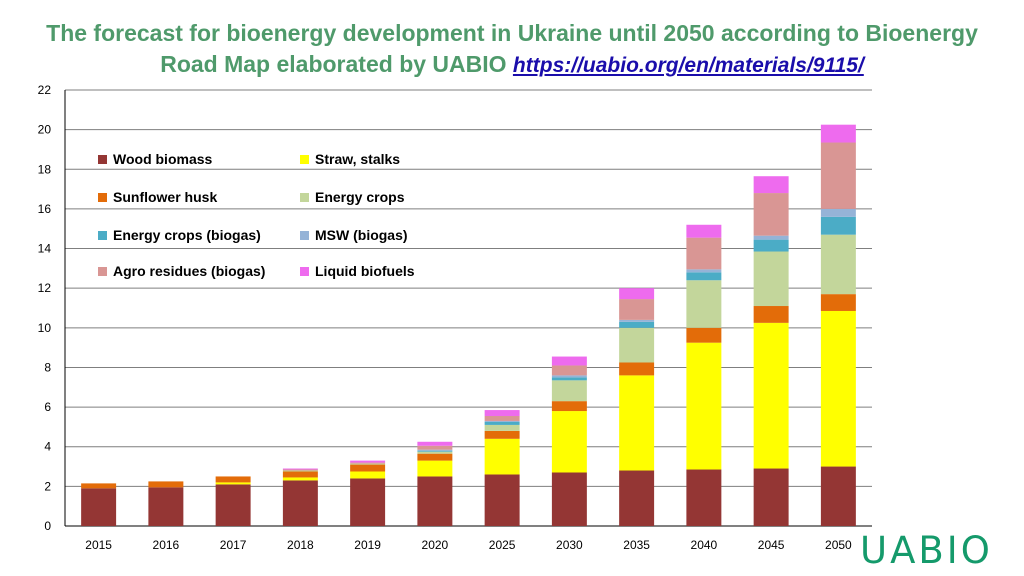 This screenshot has height=576, width=1024. What do you see at coordinates (637, 369) in the screenshot?
I see `bar-segment-sunflower-husk-2035` at bounding box center [637, 369].